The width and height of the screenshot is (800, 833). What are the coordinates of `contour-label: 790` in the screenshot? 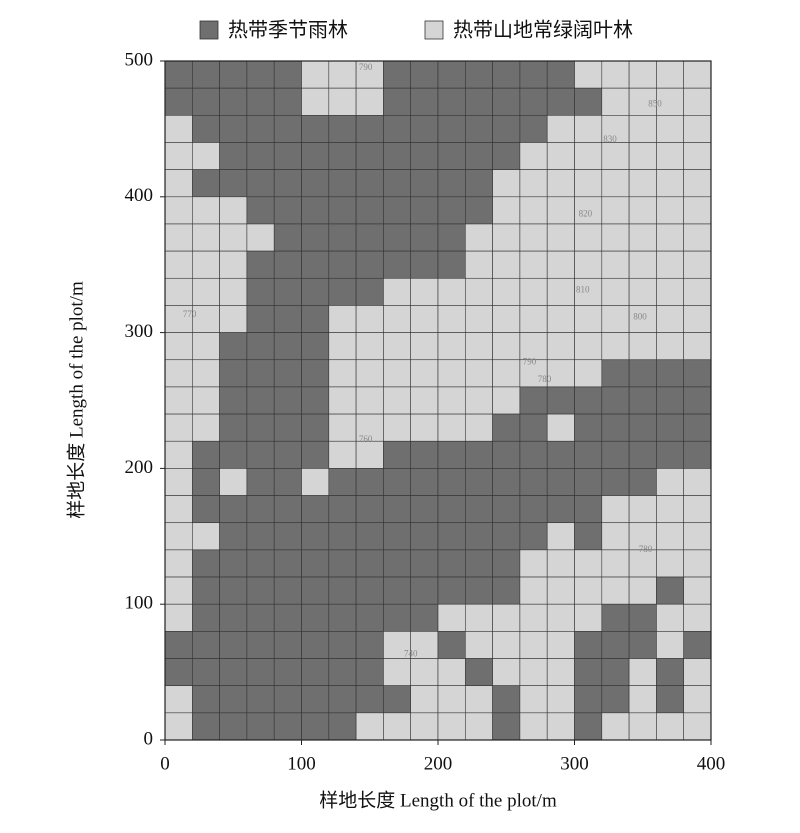 It's located at (366, 67).